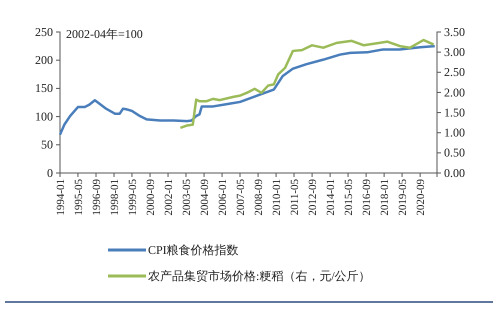 The width and height of the screenshot is (500, 335). I want to click on x-tick-label: 1999-05, so click(132, 197).